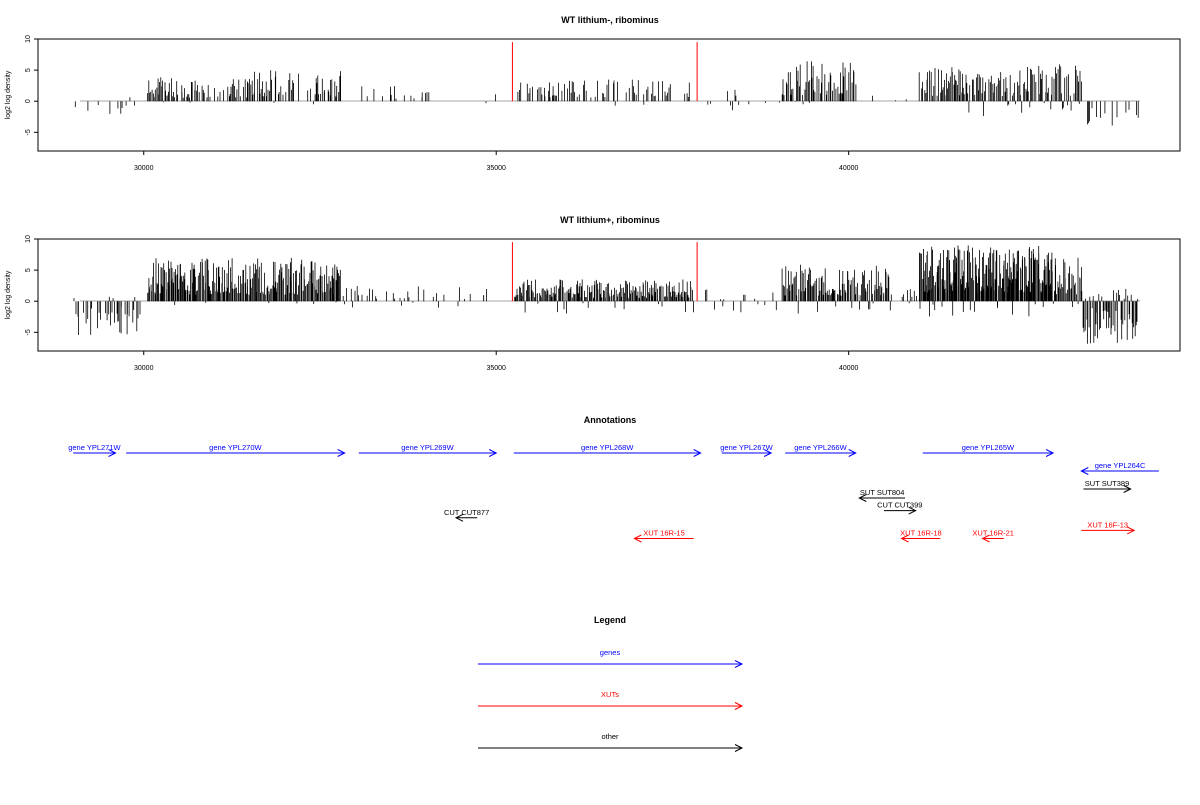 This screenshot has width=1200, height=805. I want to click on track-2-density-bars, so click(606, 294).